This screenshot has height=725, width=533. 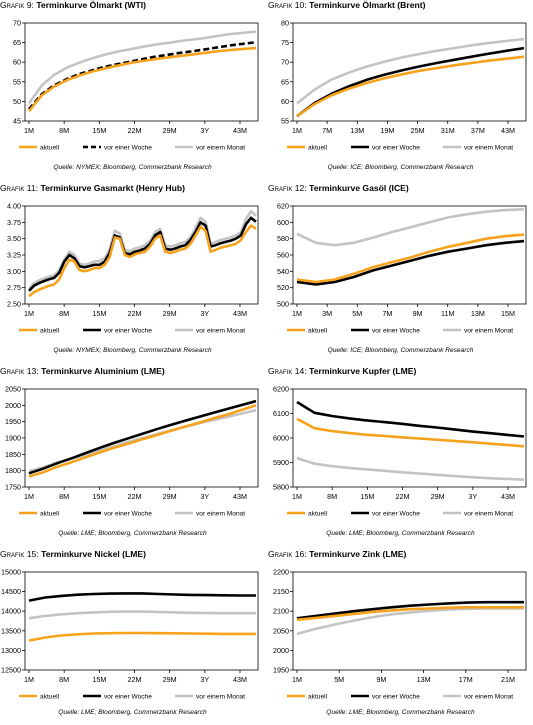 I want to click on y-tick-label: 60, so click(x=285, y=101).